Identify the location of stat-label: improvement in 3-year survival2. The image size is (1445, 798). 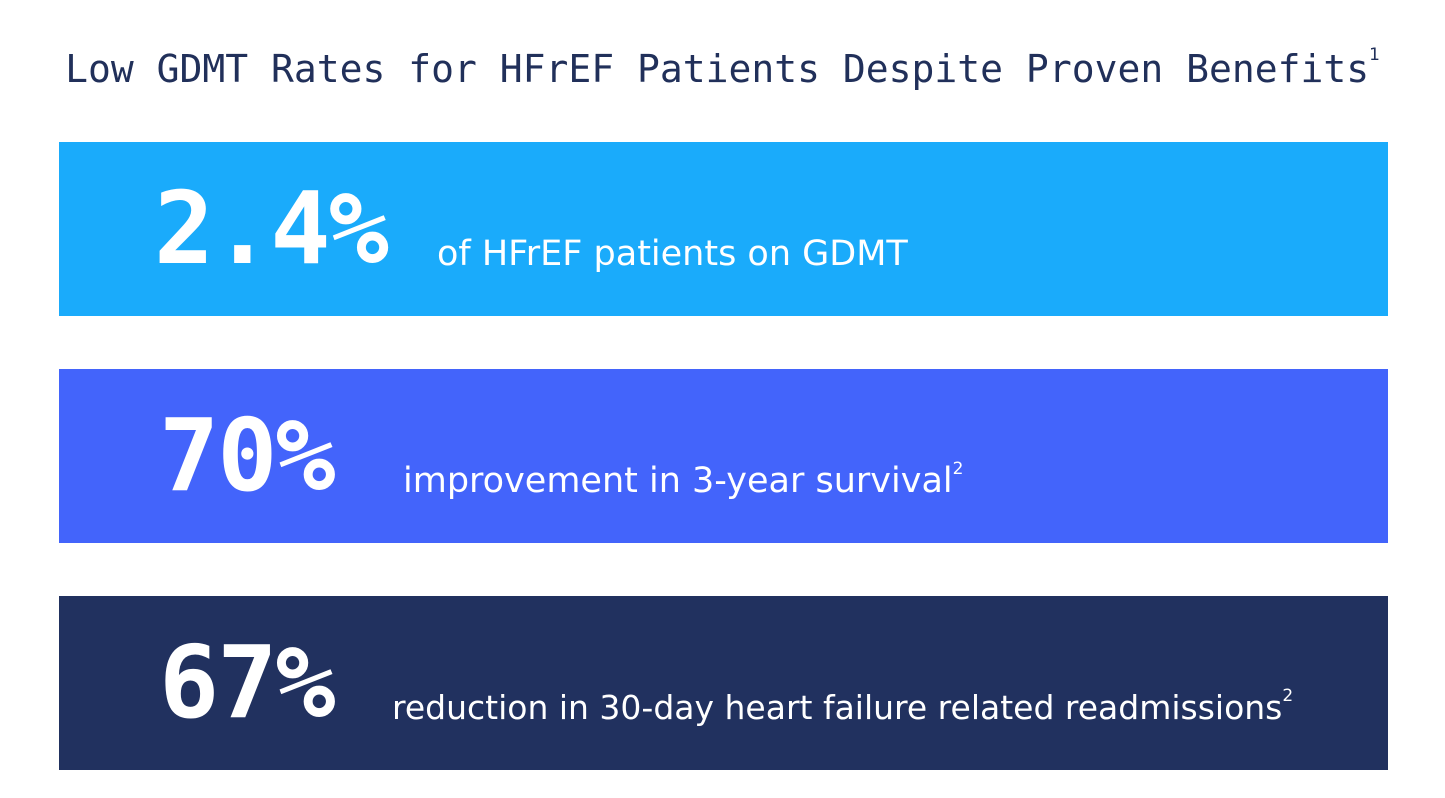
(683, 481).